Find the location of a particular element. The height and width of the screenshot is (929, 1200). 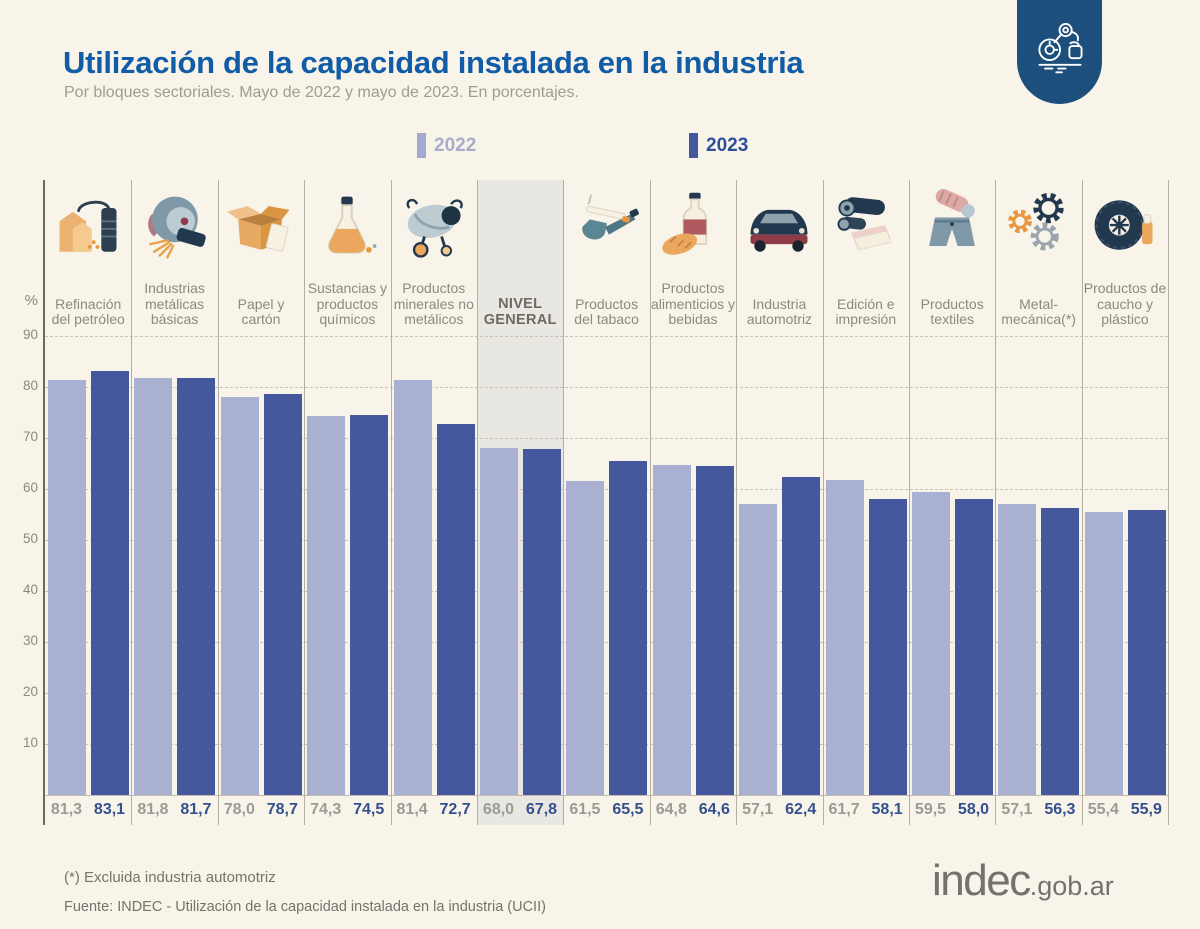

logo-suffix: .gob.ar is located at coordinates (1071, 886).